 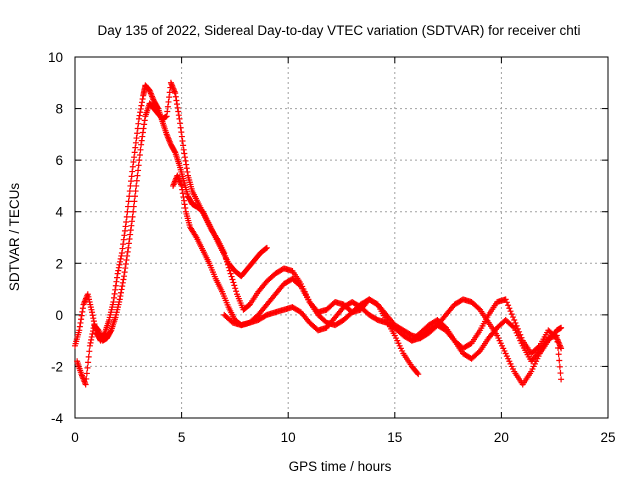 I want to click on x-tick-label: 10, so click(x=288, y=437).